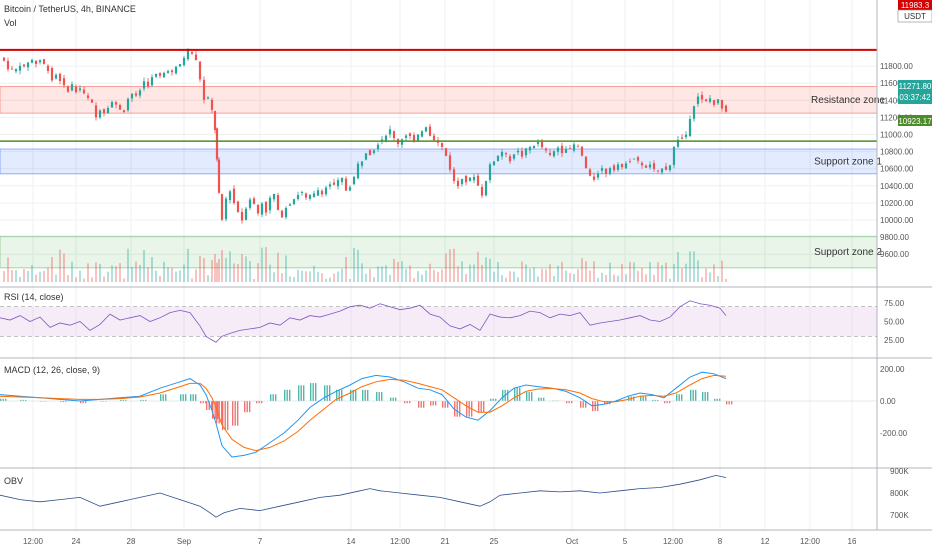  I want to click on obv-title: OBV, so click(13, 481).